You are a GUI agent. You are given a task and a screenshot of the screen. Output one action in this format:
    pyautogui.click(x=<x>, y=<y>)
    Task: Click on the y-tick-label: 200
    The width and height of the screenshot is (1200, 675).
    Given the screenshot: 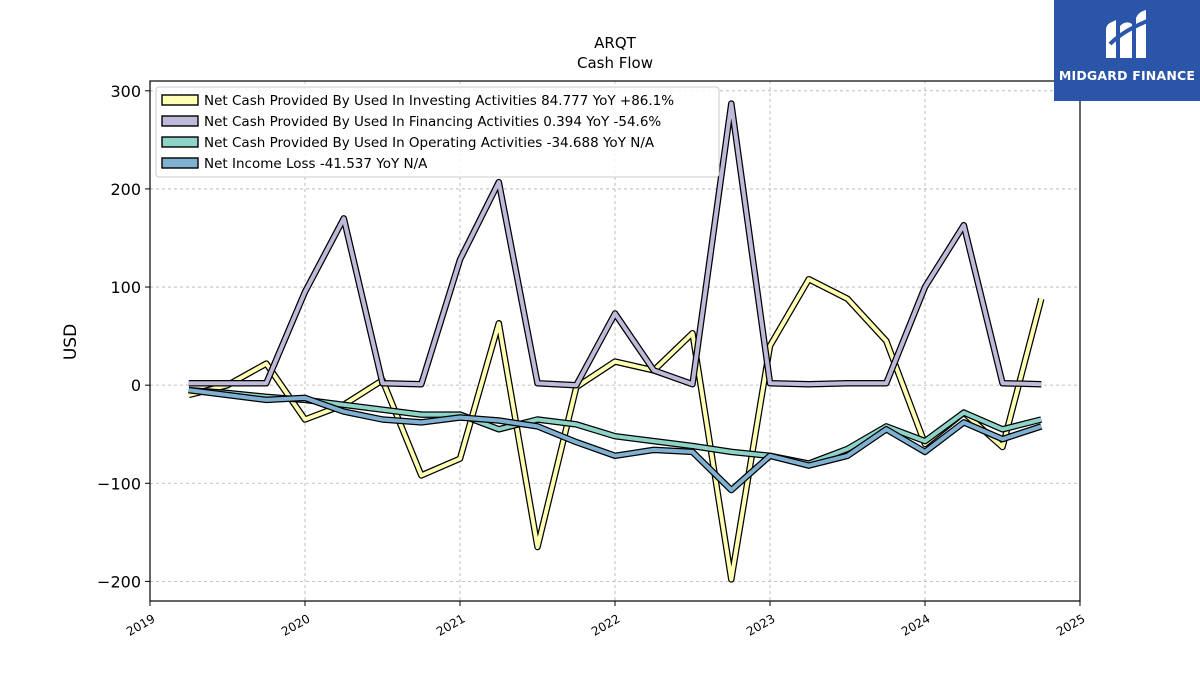 What is the action you would take?
    pyautogui.click(x=125, y=189)
    